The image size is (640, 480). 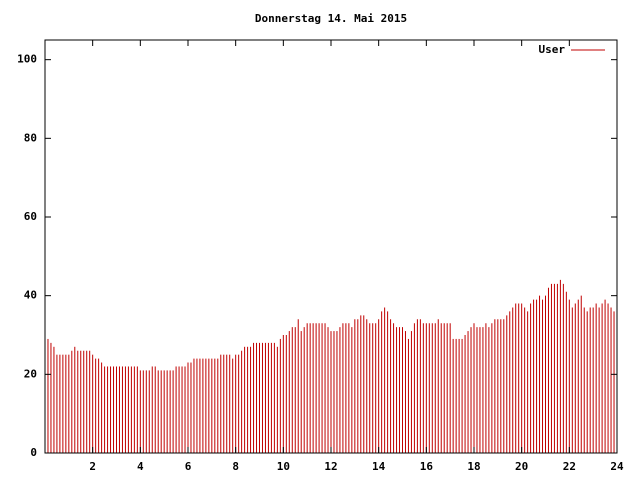 What do you see at coordinates (30, 373) in the screenshot?
I see `y-tick-label: 20` at bounding box center [30, 373].